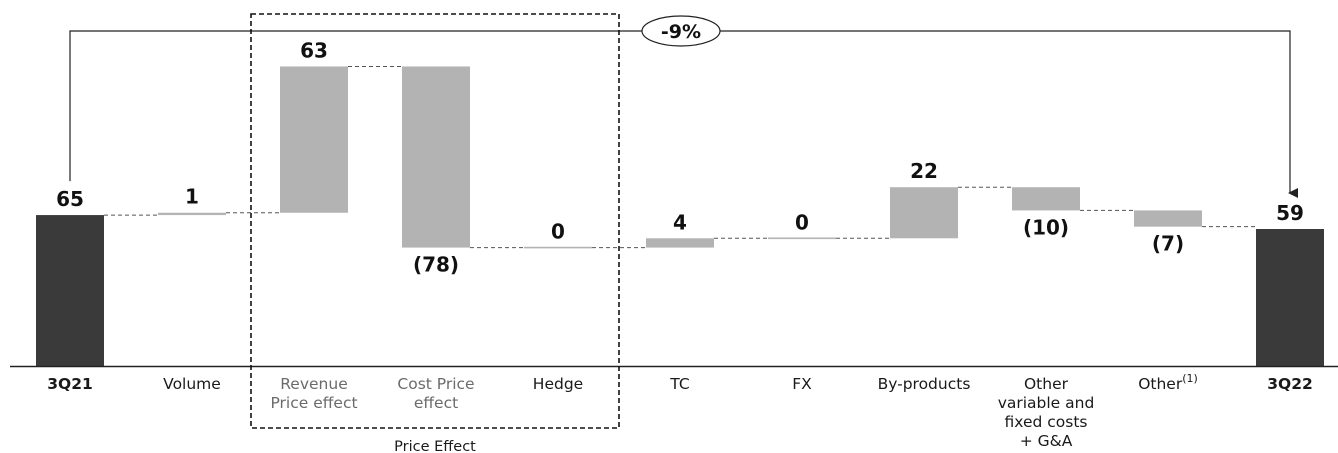 The height and width of the screenshot is (453, 1338). What do you see at coordinates (436, 265) in the screenshot?
I see `value-label-cost-price: (78)` at bounding box center [436, 265].